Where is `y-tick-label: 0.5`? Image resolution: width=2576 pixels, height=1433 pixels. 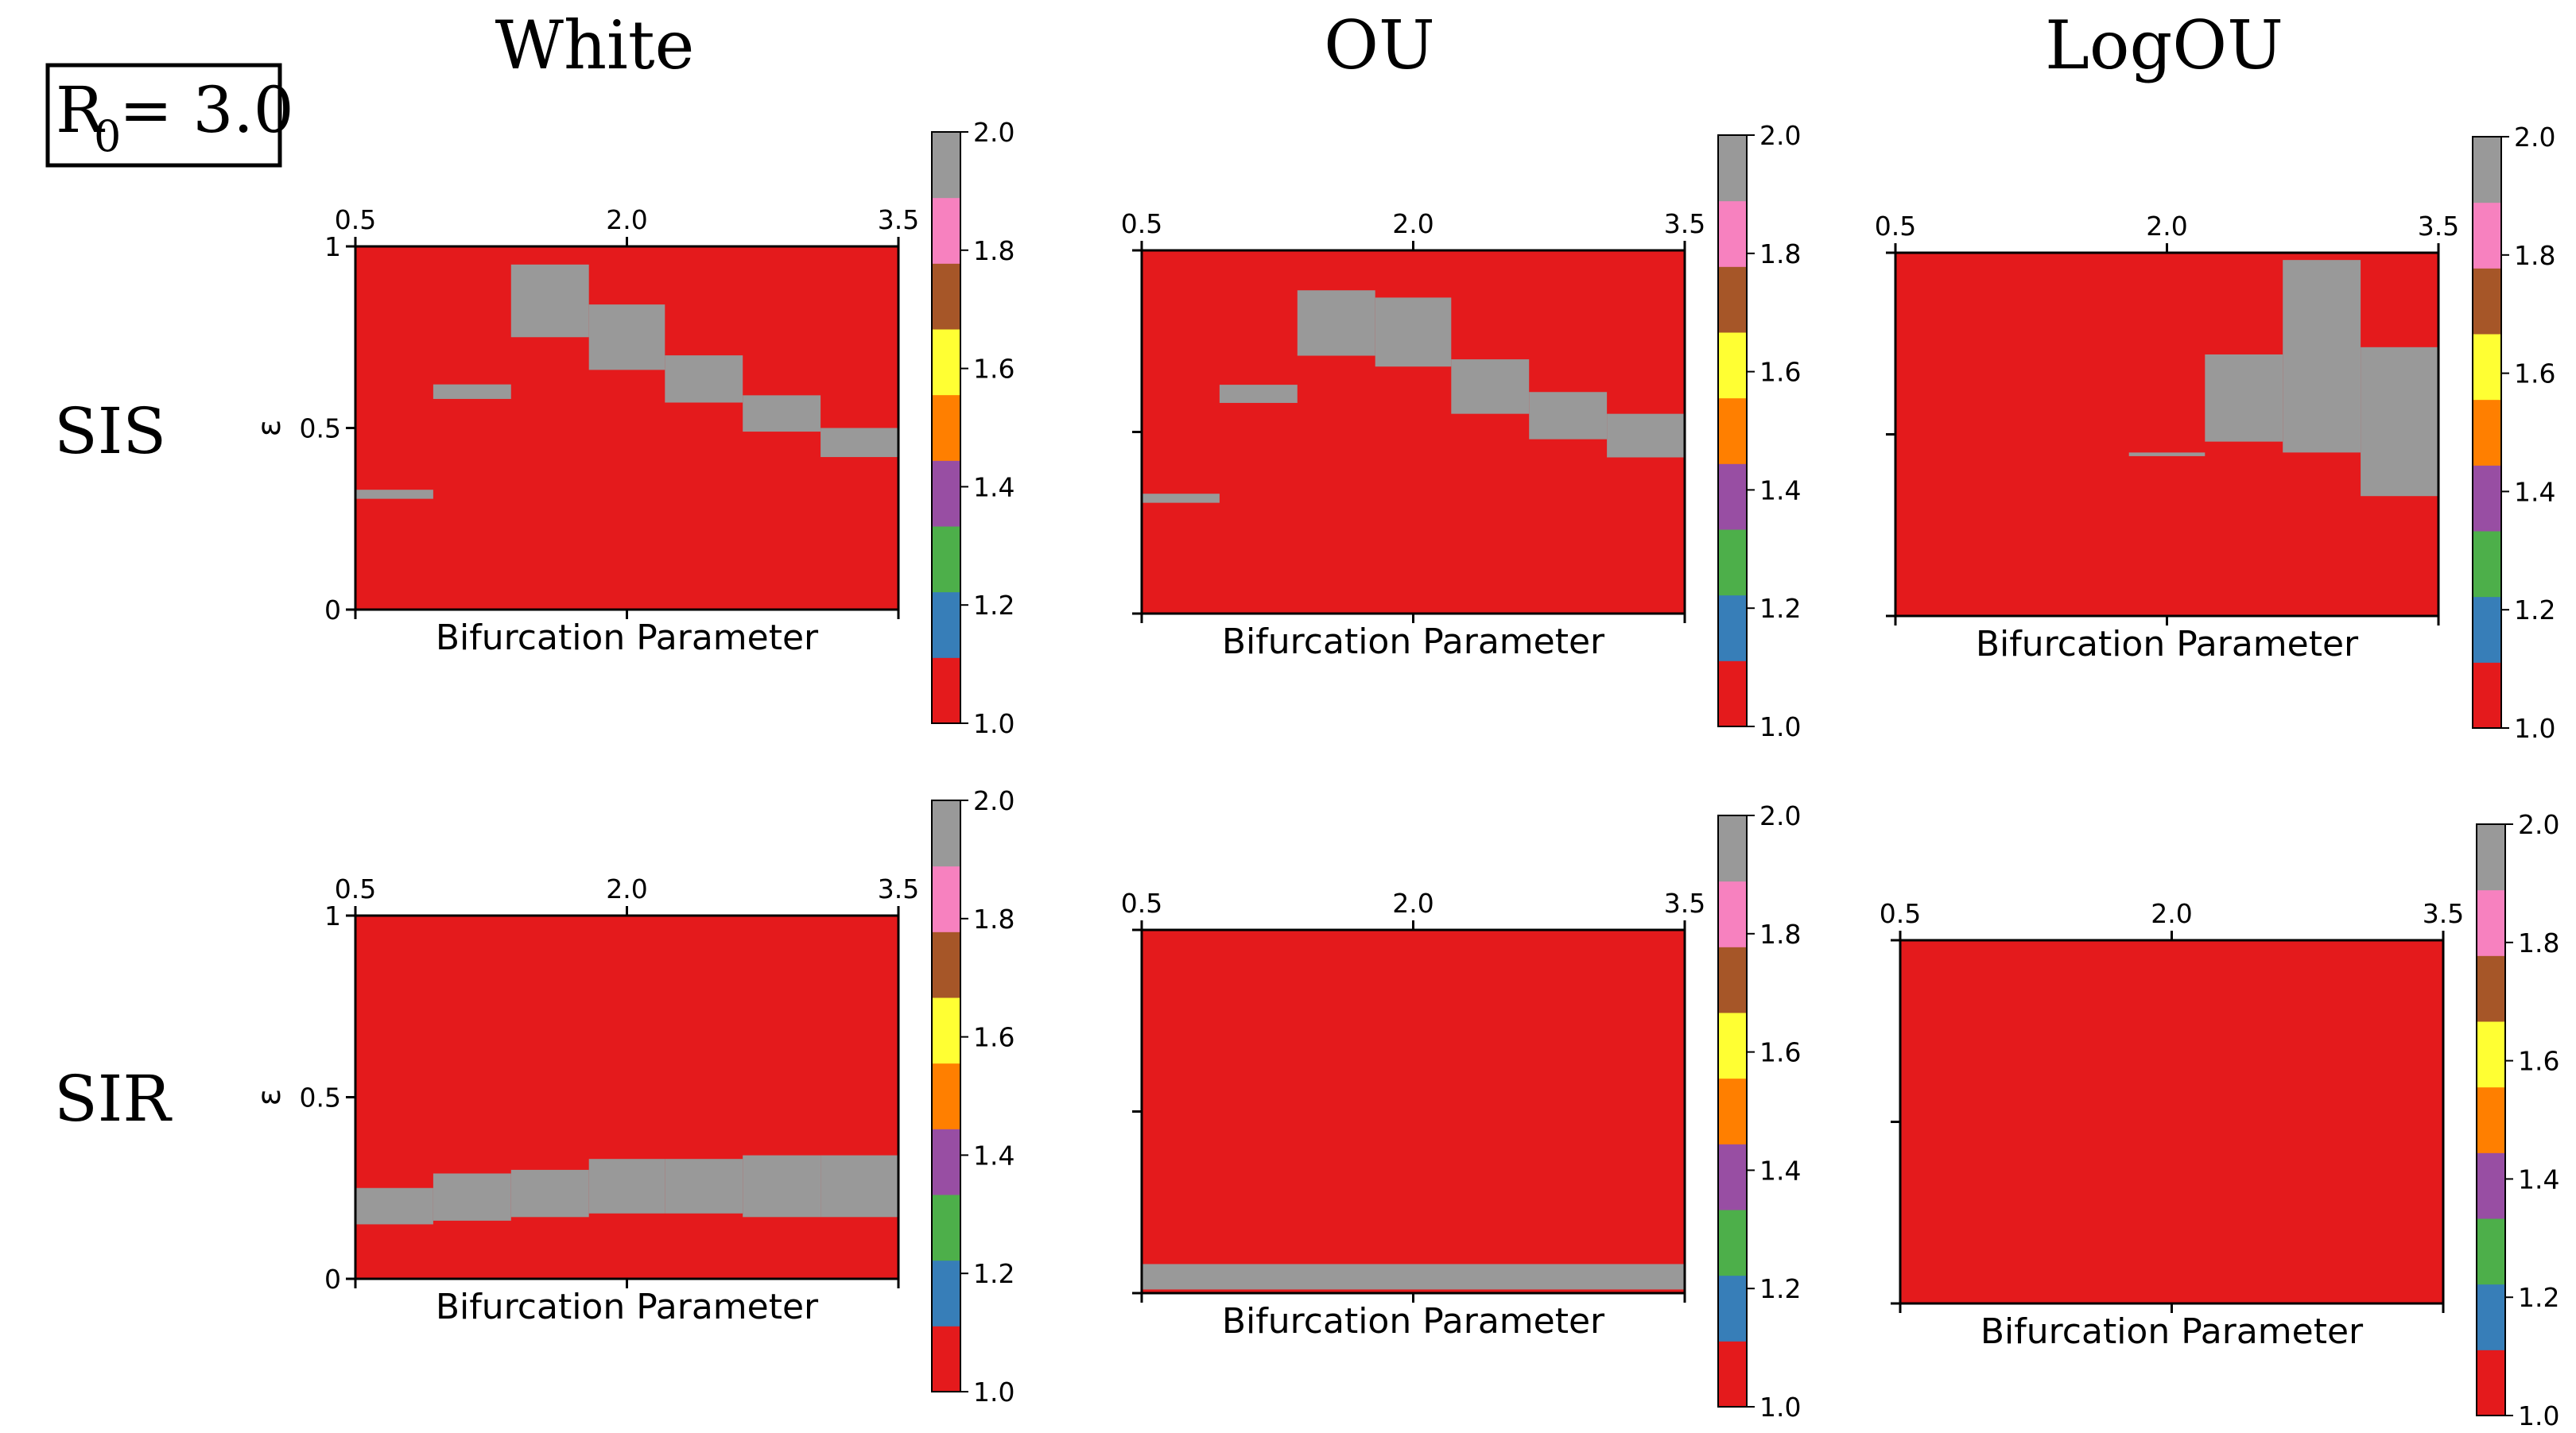
y-tick-label: 0.5 is located at coordinates (321, 428).